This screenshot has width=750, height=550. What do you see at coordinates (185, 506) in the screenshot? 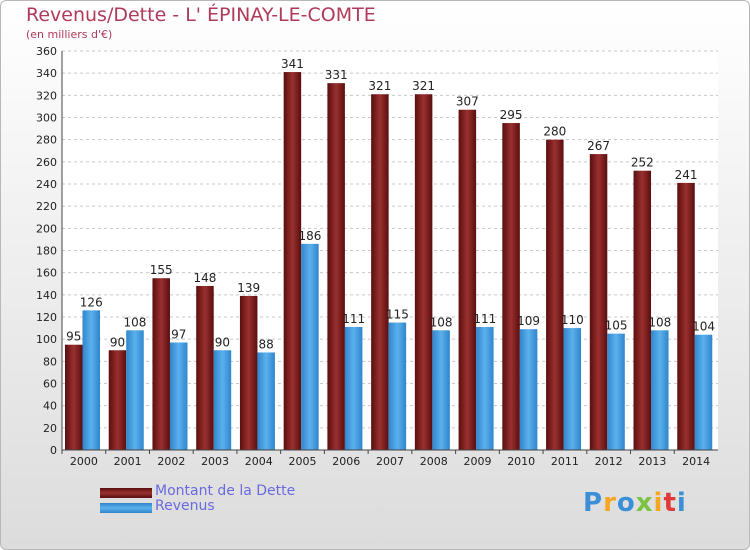
I see `legend-label-revenue: Revenus` at bounding box center [185, 506].